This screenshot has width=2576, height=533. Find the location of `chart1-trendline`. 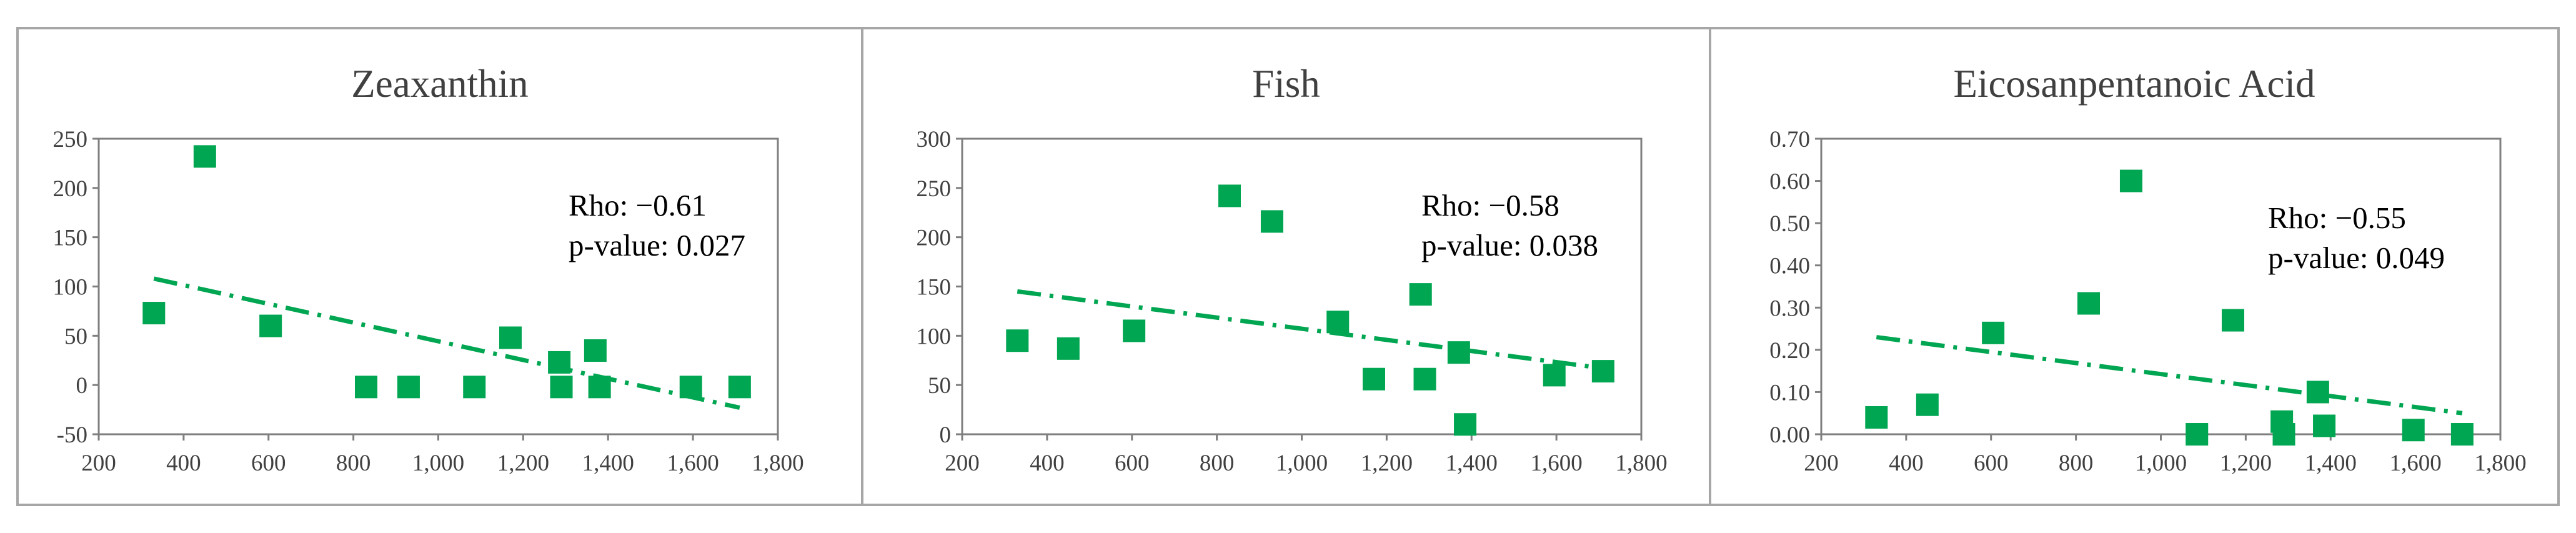

chart1-trendline is located at coordinates (446, 343).